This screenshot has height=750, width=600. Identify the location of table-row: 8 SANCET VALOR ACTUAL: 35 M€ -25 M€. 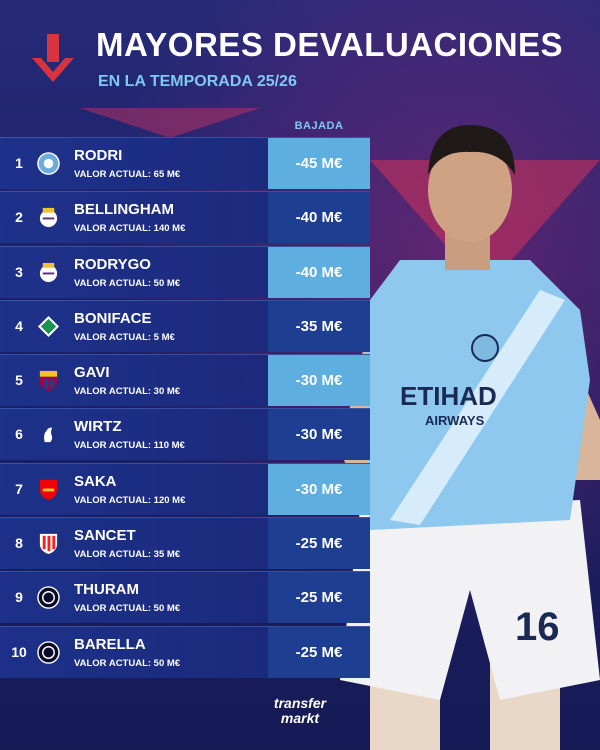
(185, 543).